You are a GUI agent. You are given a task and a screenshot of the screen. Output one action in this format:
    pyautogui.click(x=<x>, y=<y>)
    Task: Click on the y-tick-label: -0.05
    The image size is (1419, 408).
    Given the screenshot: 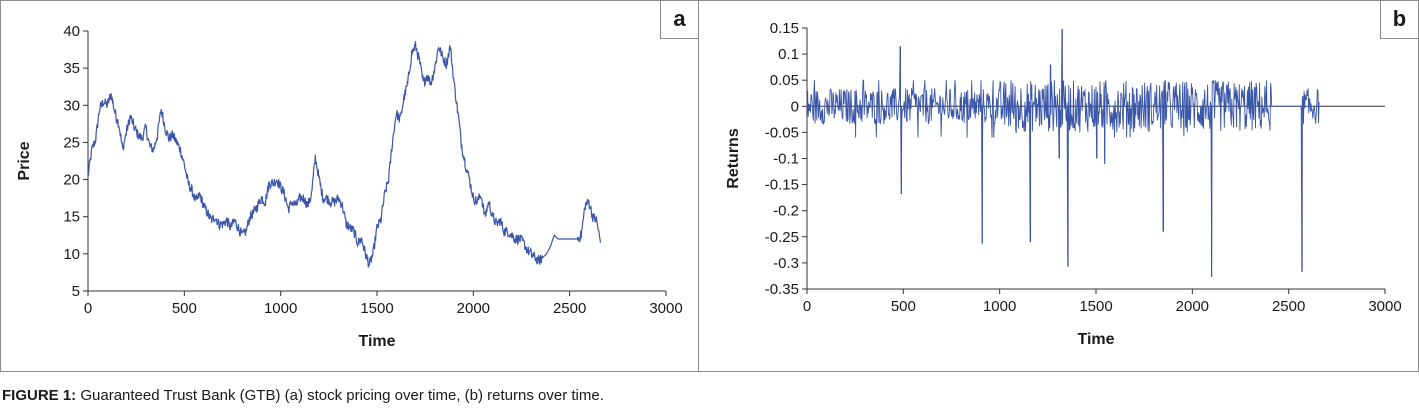 What is the action you would take?
    pyautogui.click(x=782, y=132)
    